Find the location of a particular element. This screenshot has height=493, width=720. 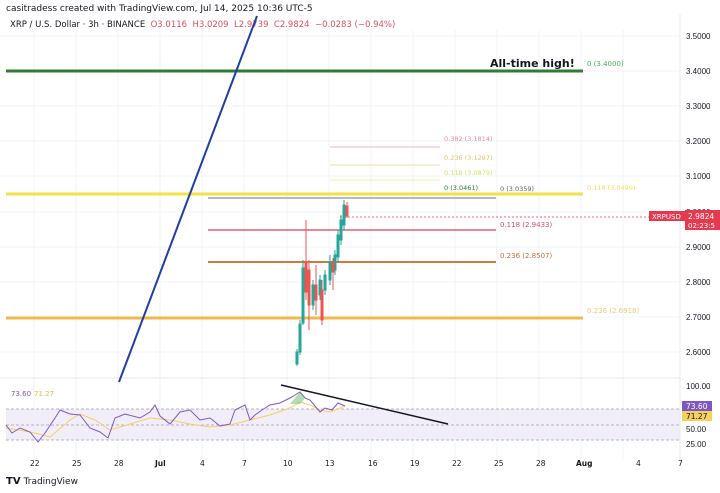

fib-label-0118-upper: 0.118 (3.0879) is located at coordinates (468, 173).